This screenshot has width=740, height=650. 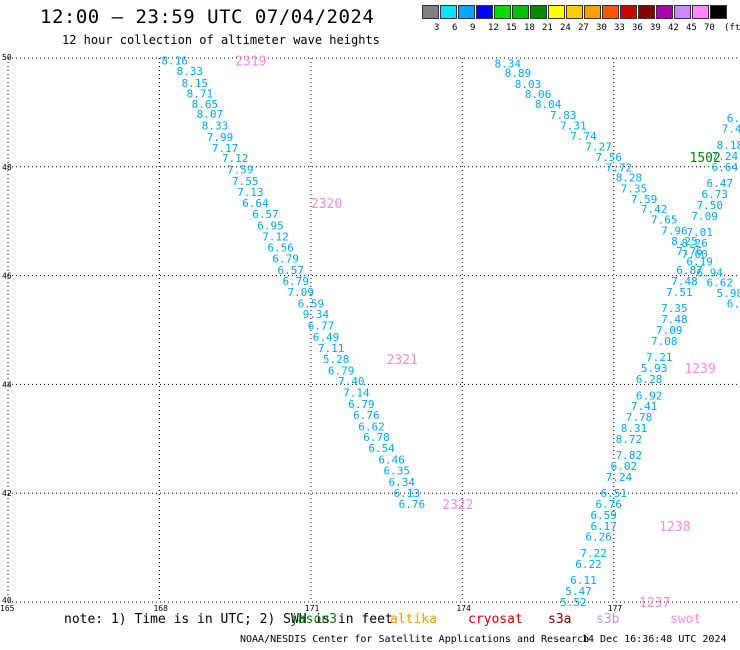 What do you see at coordinates (679, 292) in the screenshot?
I see `wave-height-value: 7.51` at bounding box center [679, 292].